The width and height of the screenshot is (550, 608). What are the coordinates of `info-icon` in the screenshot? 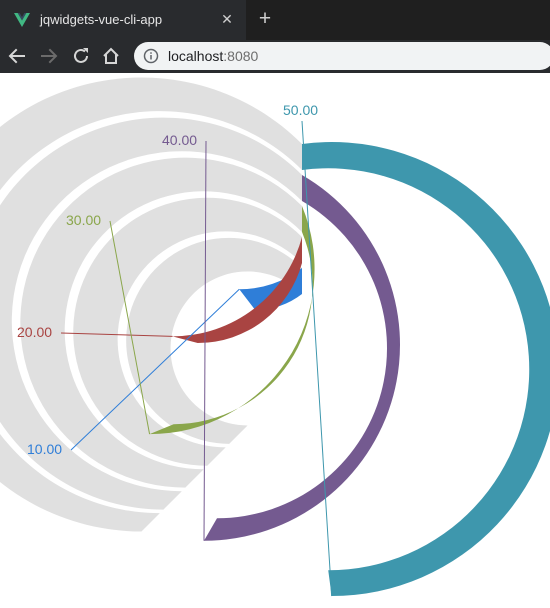 It's located at (151, 56).